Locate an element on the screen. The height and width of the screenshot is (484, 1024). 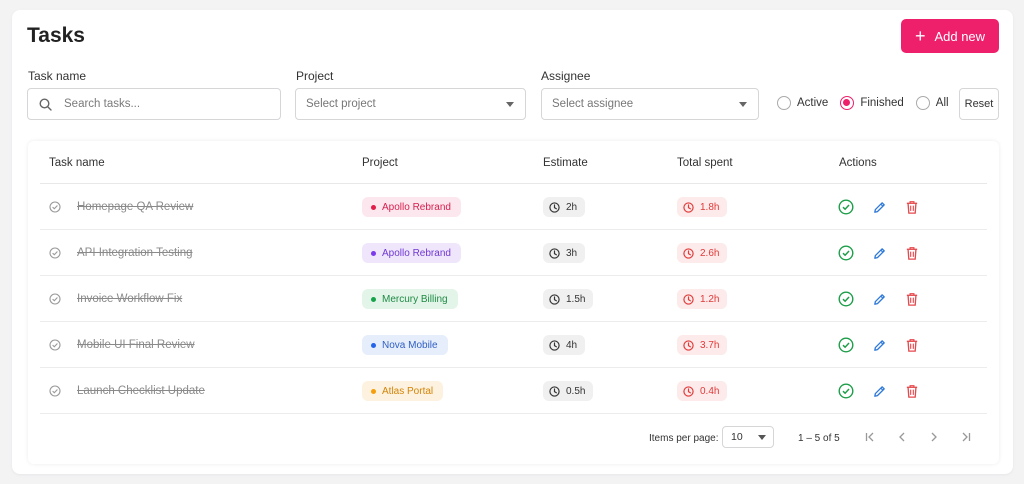
assignee-select-value: Select assignee is located at coordinates (593, 104).